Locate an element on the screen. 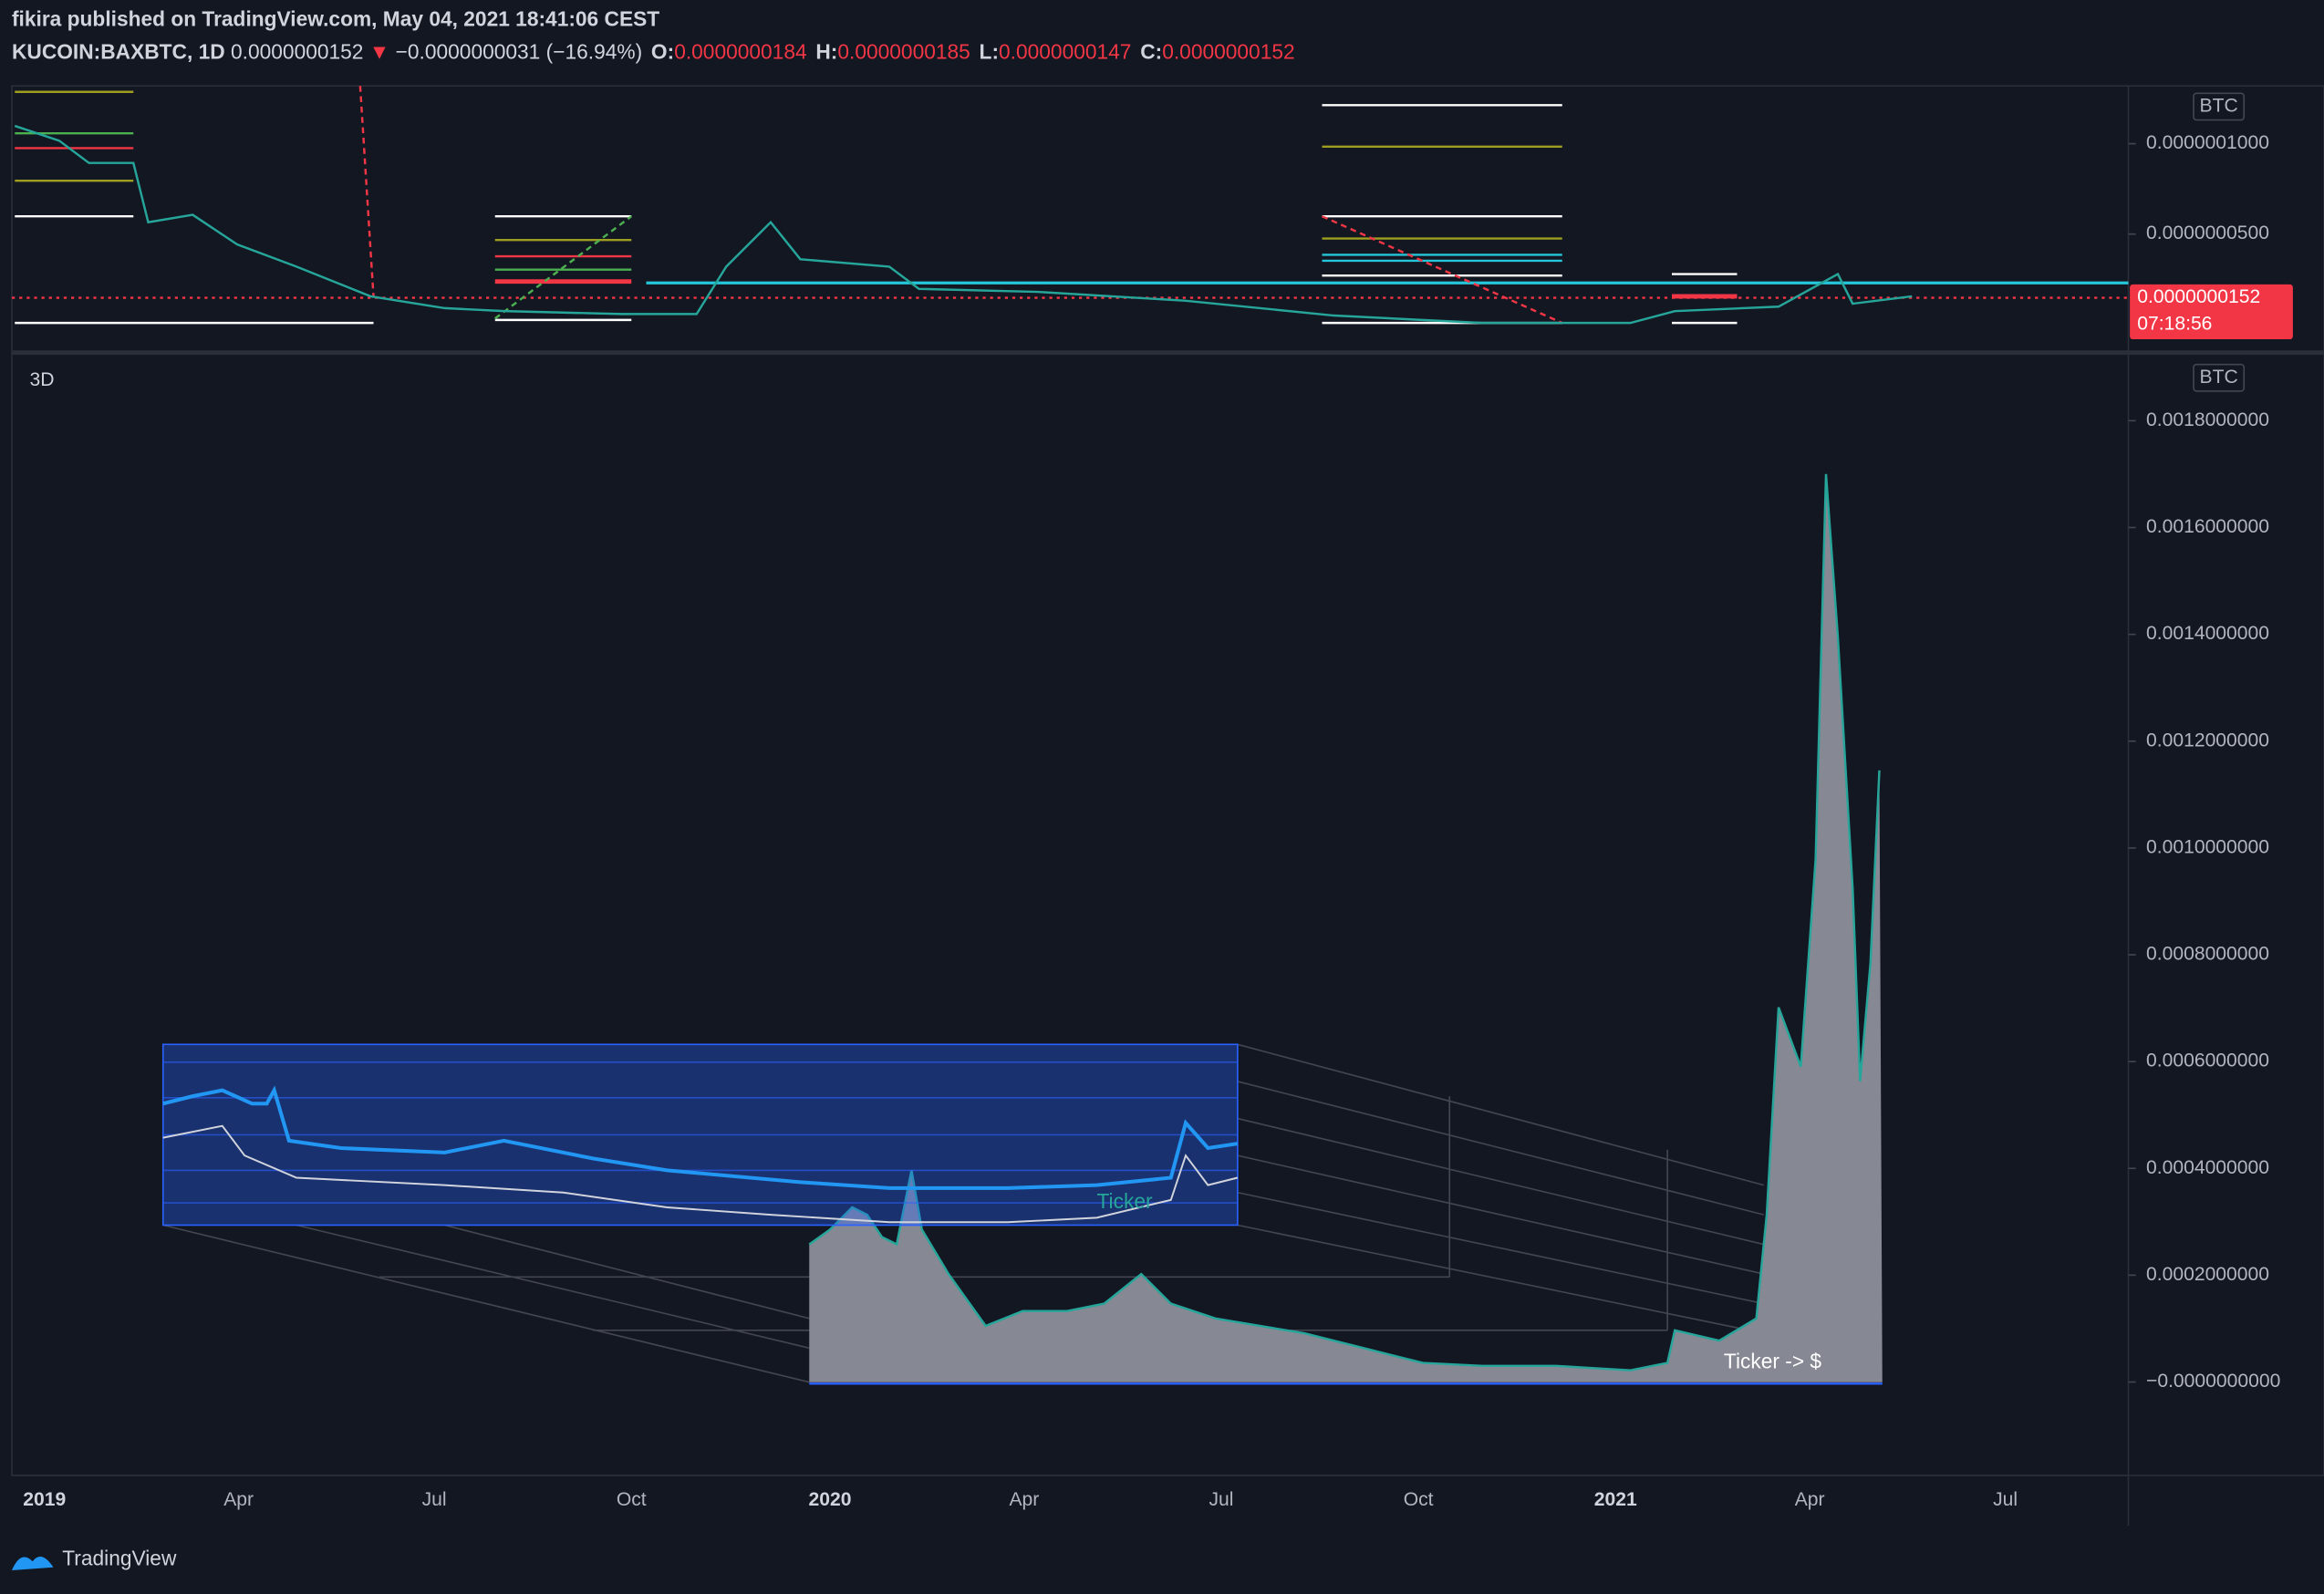  y-tick-label: −0.0000000000 is located at coordinates (2213, 1382).